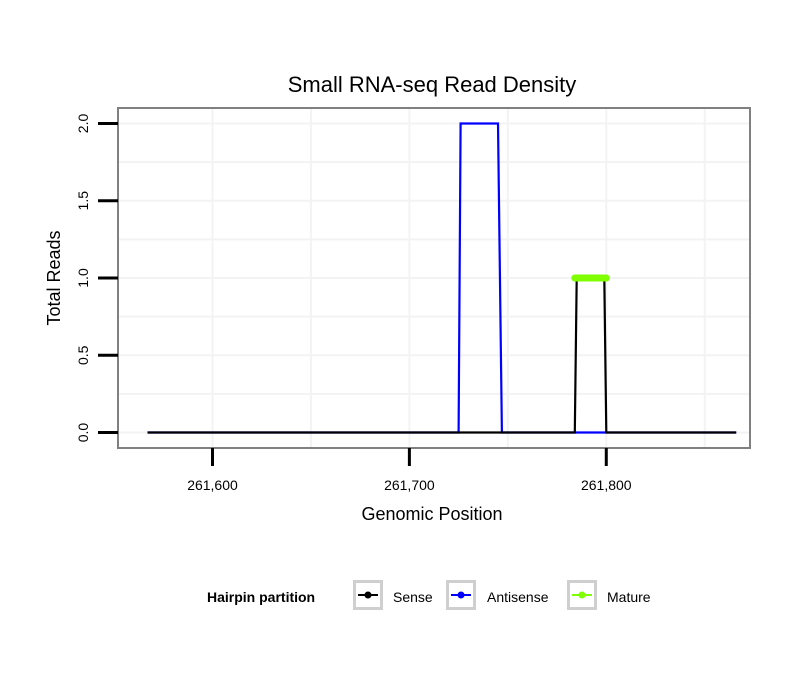  I want to click on legend-label-mature: Mature, so click(629, 597).